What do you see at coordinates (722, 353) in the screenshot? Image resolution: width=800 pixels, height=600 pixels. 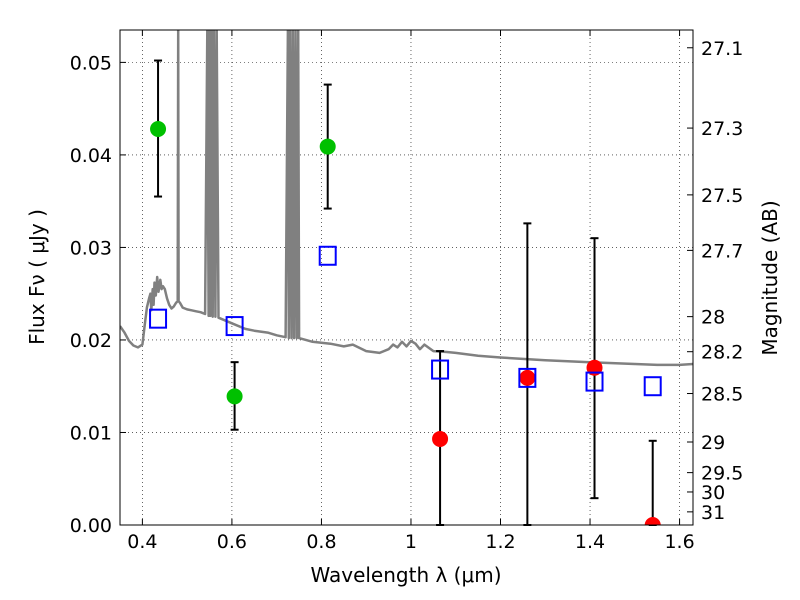 I see `mag-tick-label: 28.2` at bounding box center [722, 353].